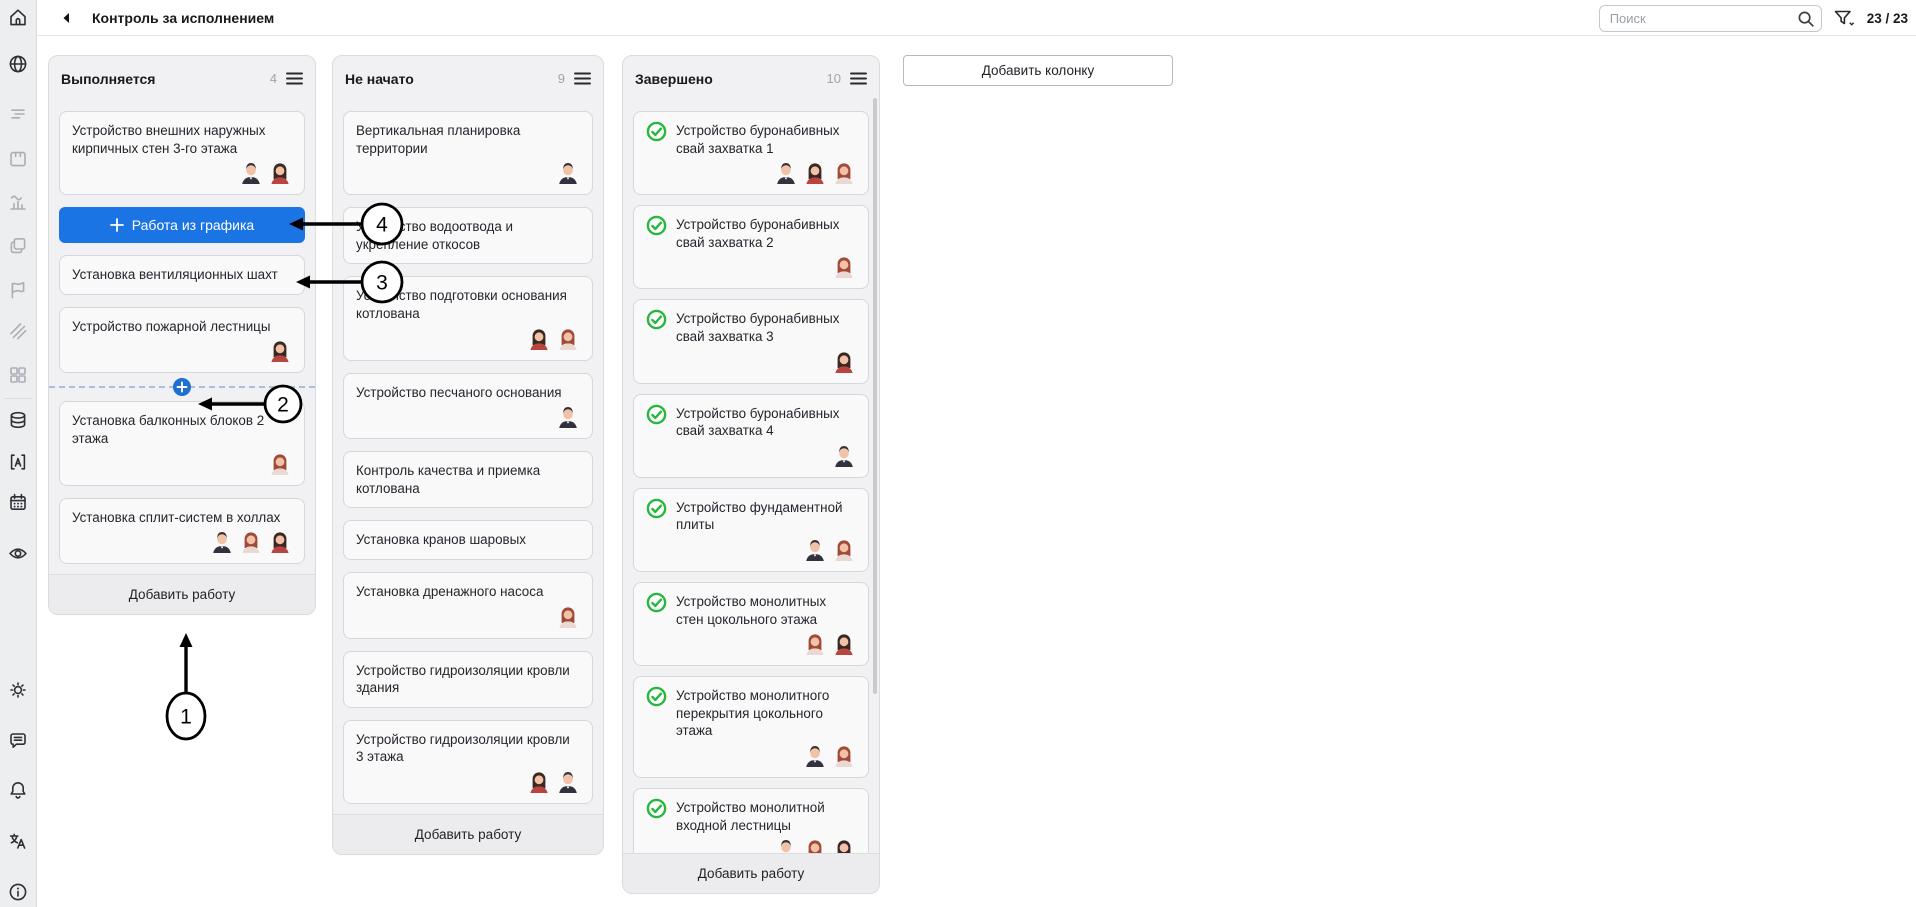 This screenshot has width=1916, height=907. I want to click on kanban-card: Установка вентиляционных шахт, so click(182, 275).